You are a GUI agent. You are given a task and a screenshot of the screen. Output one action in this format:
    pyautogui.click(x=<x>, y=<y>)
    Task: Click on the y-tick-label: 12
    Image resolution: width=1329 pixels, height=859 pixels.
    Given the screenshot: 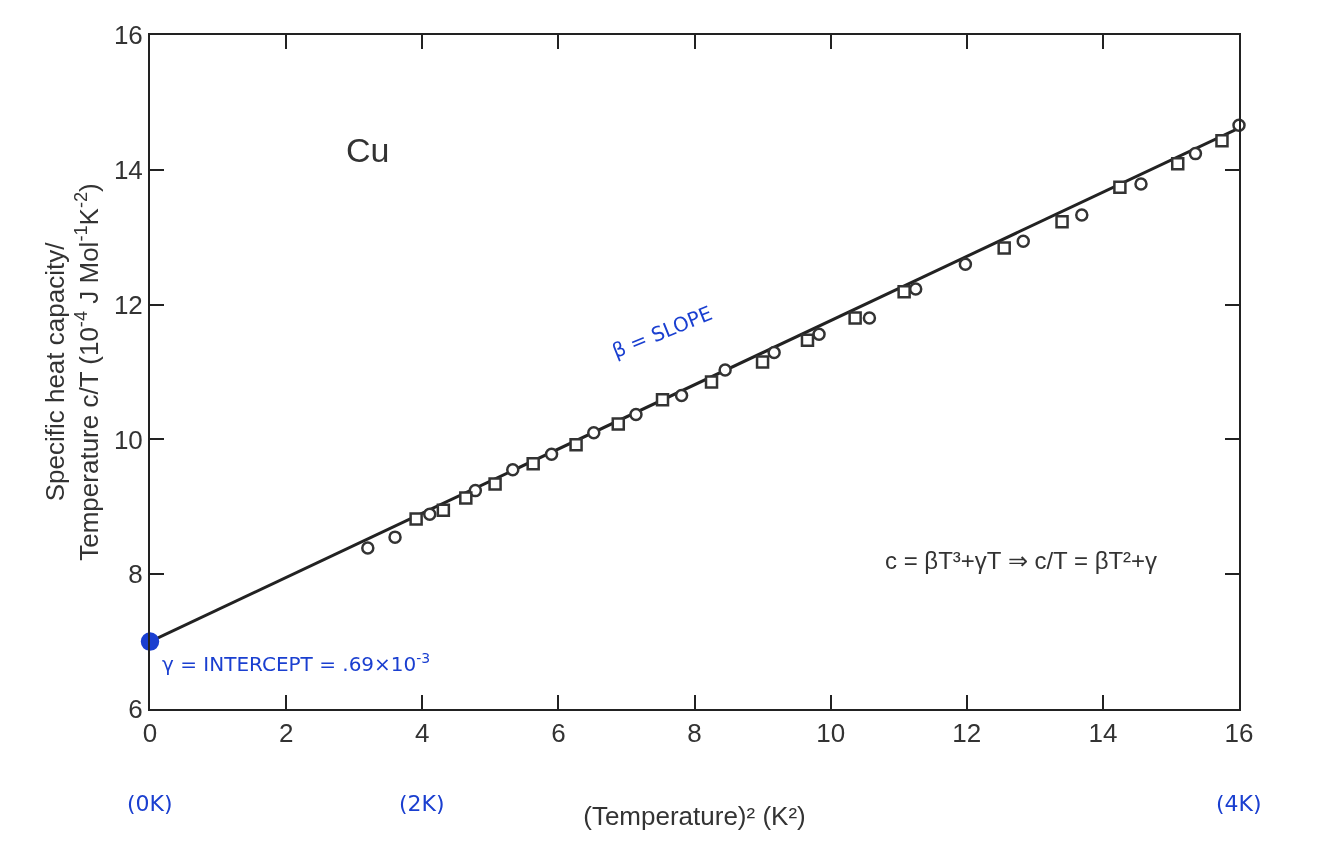 What is the action you would take?
    pyautogui.click(x=128, y=304)
    